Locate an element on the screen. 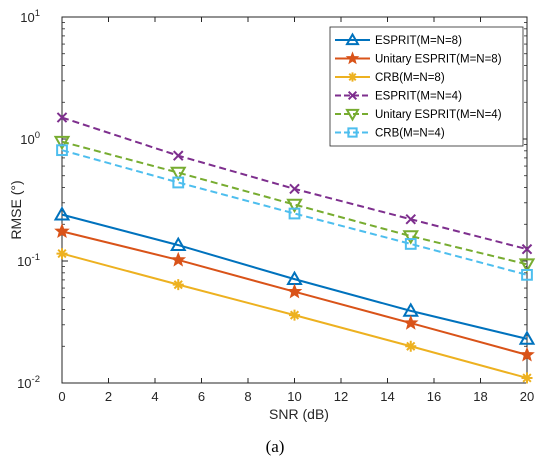 This screenshot has height=474, width=550. legend-label: ESPRIT(M=N=4) is located at coordinates (418, 97).